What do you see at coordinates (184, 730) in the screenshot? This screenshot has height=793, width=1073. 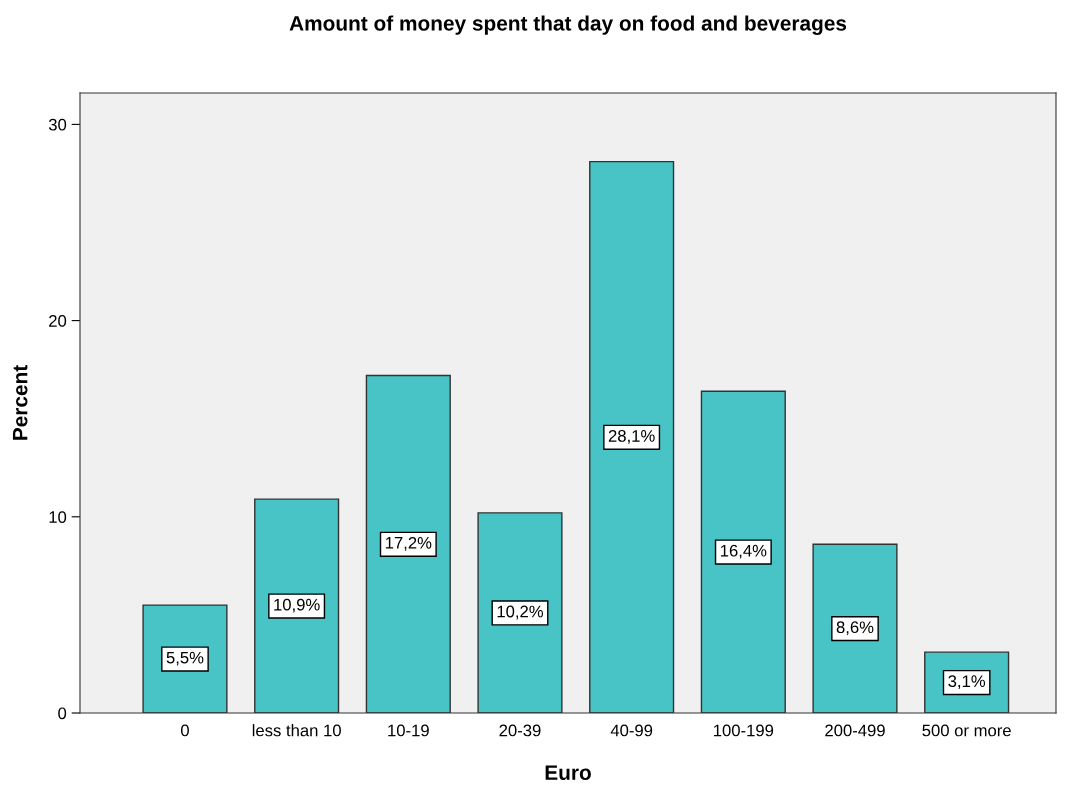 I see `x-tick-label: 0` at bounding box center [184, 730].